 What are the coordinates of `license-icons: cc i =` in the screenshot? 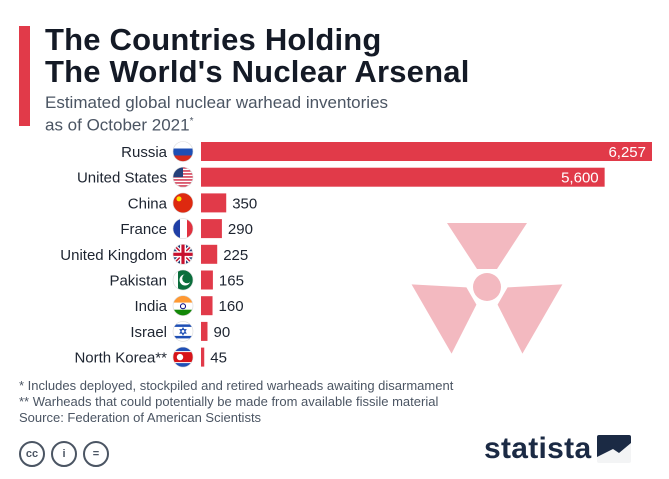 It's located at (64, 454).